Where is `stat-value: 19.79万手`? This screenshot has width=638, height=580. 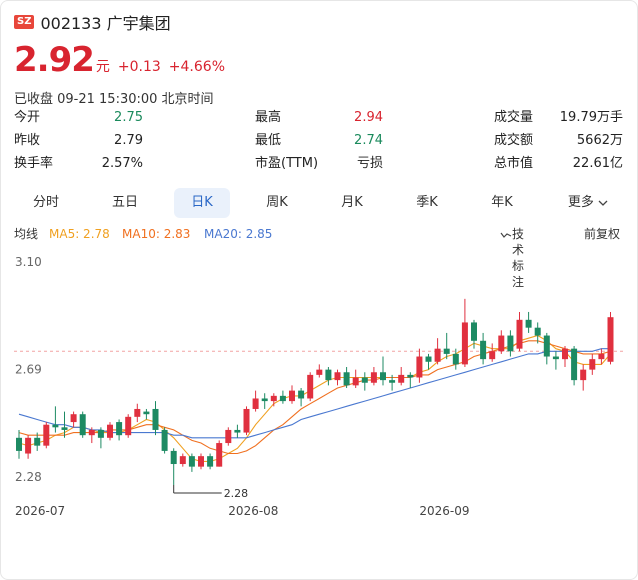 stat-value: 19.79万手 is located at coordinates (591, 117).